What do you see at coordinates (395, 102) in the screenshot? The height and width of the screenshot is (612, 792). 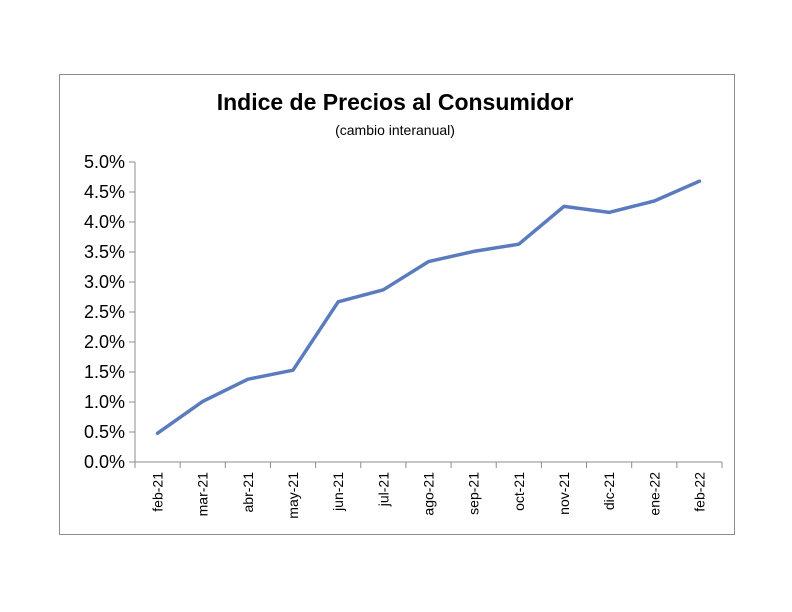 I see `chart-title: Indice de Precios al Consumidor` at bounding box center [395, 102].